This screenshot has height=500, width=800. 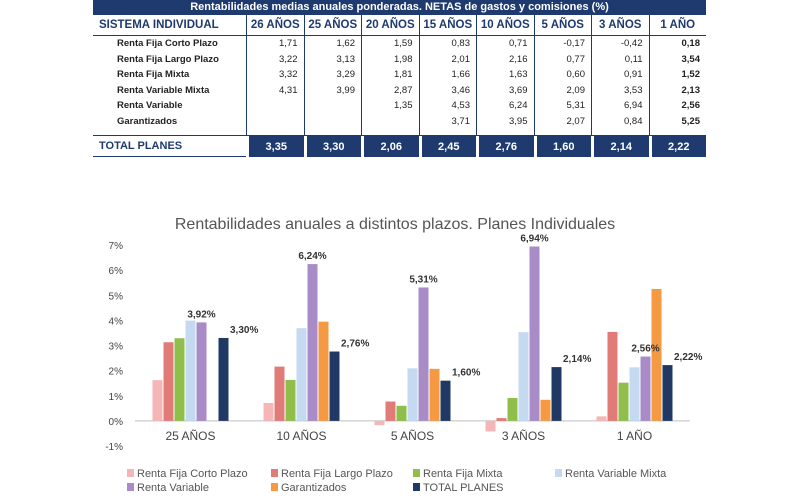 I want to click on table-cell: 0,77, so click(x=562, y=59).